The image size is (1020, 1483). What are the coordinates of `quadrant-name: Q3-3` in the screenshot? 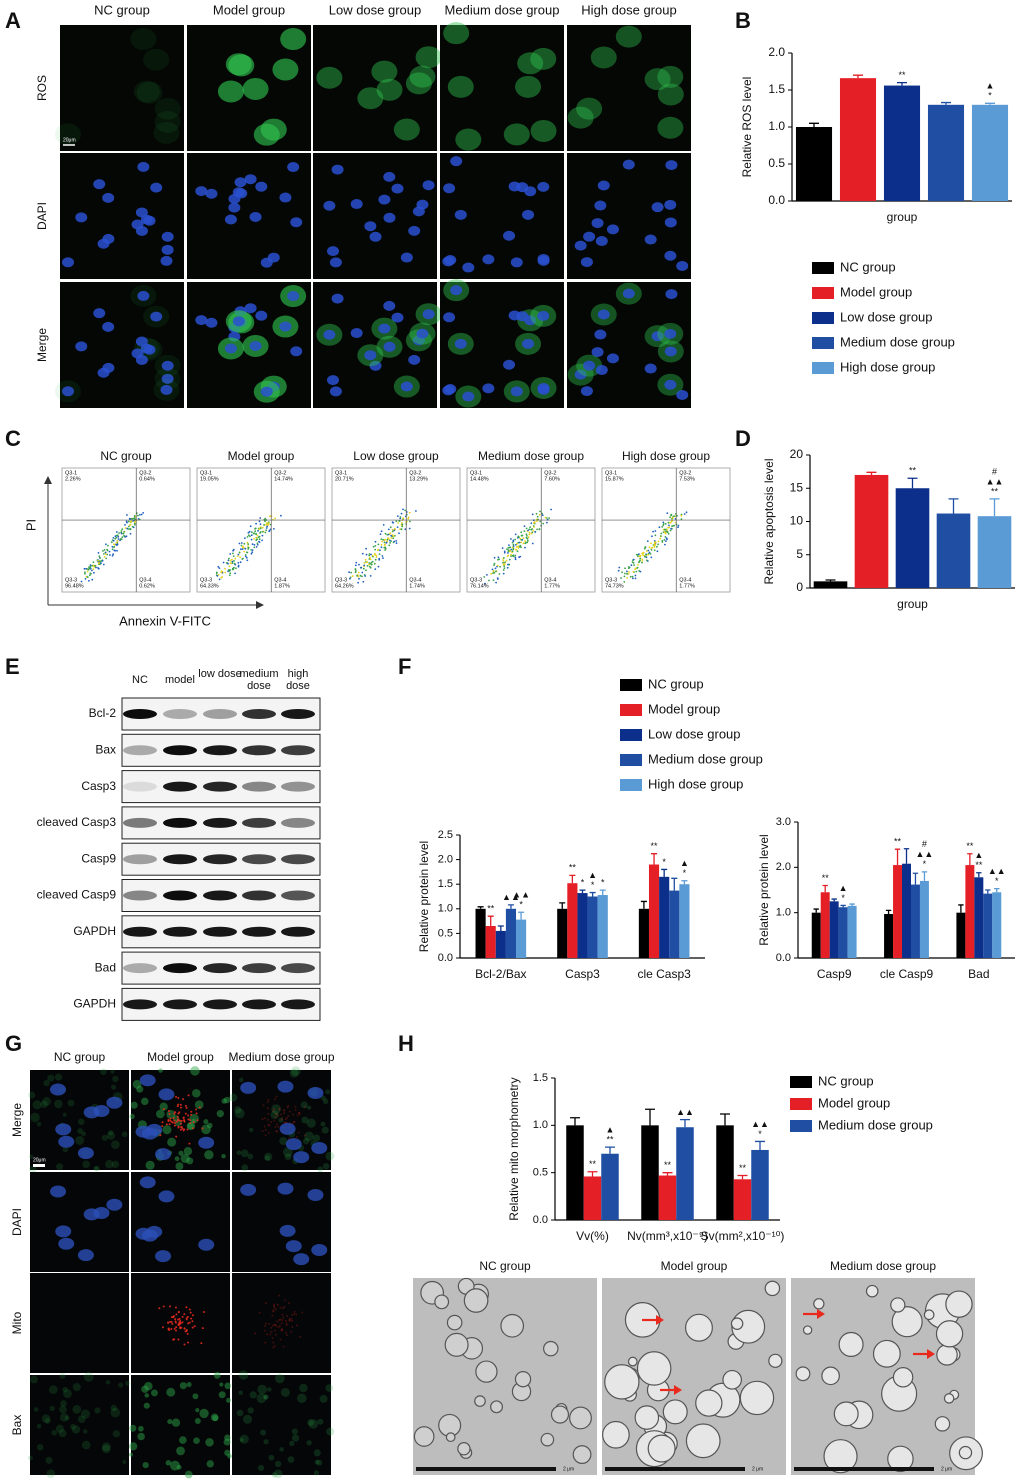 It's located at (206, 580).